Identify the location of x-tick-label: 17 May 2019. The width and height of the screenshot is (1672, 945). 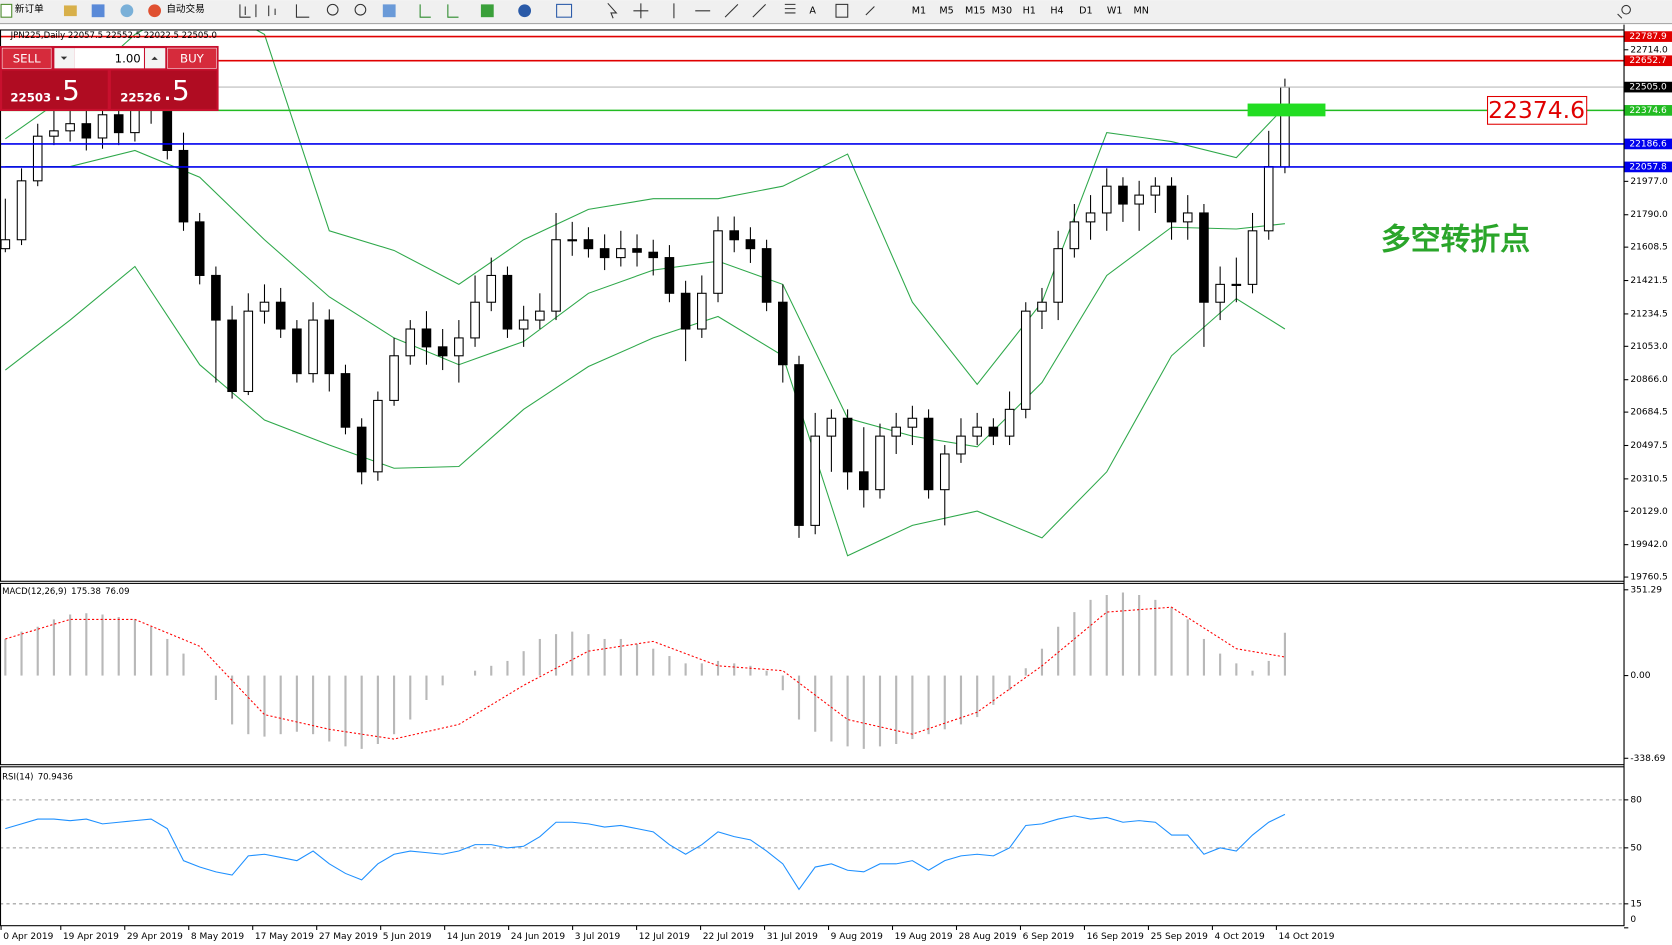
(284, 937).